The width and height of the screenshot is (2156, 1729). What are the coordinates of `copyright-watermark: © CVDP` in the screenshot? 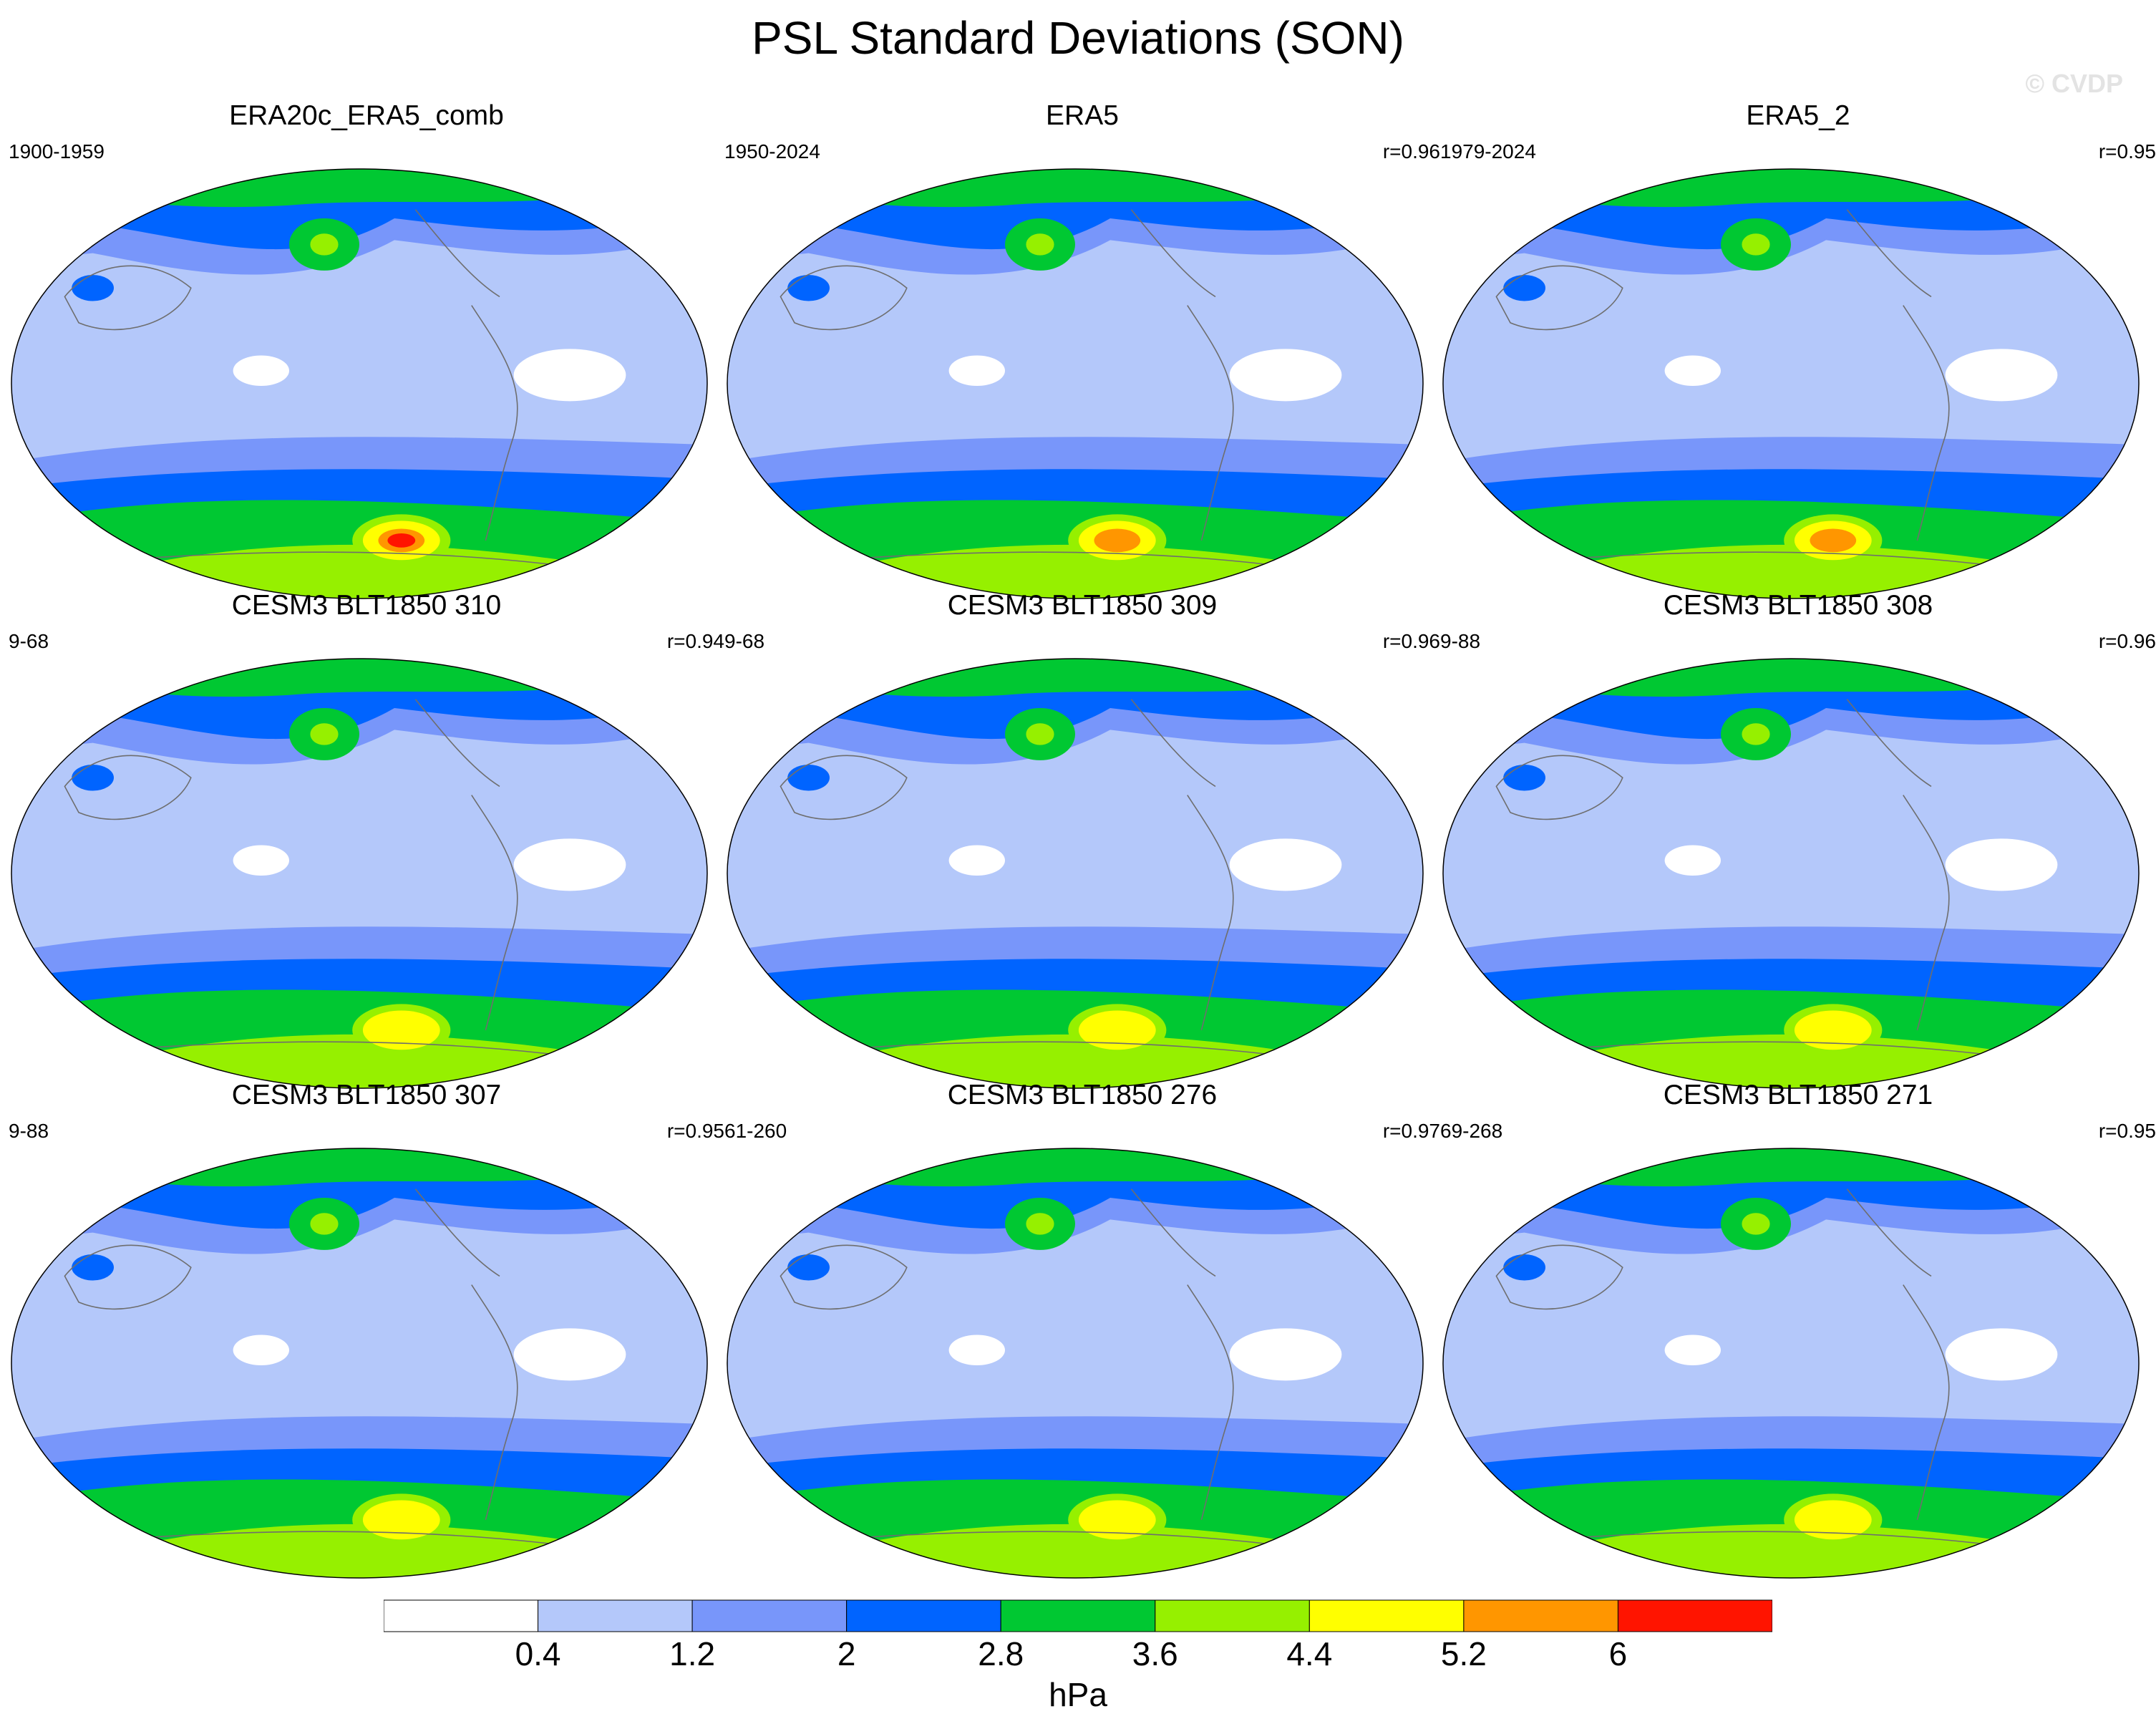 It's located at (2074, 83).